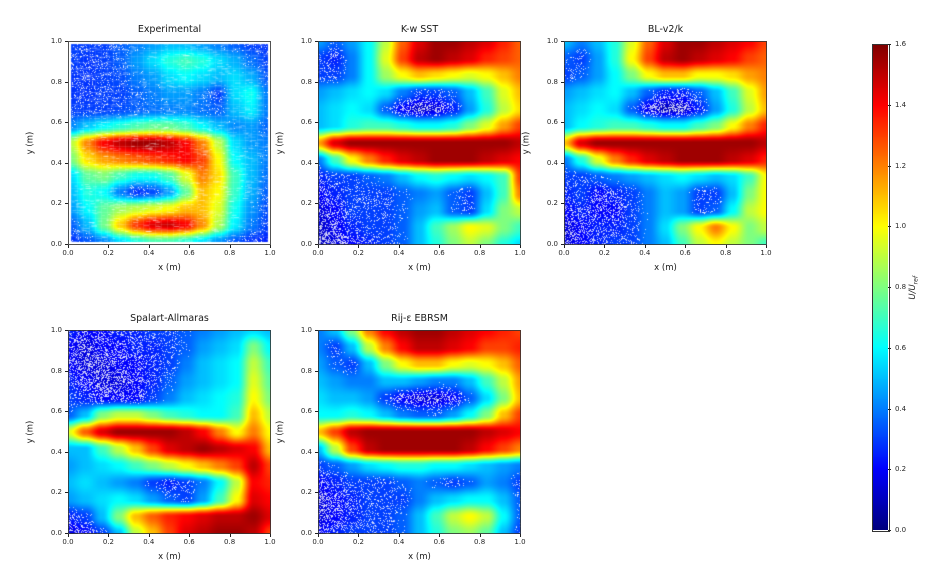 Image resolution: width=945 pixels, height=577 pixels. What do you see at coordinates (880, 287) in the screenshot?
I see `colorbar-gradient` at bounding box center [880, 287].